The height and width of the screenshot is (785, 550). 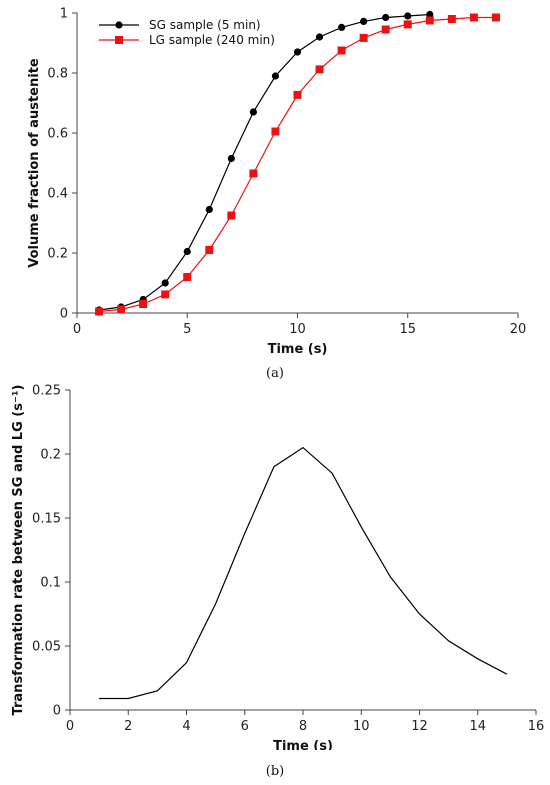 What do you see at coordinates (303, 744) in the screenshot?
I see `chart-b-x-axis-title: Time (s)` at bounding box center [303, 744].